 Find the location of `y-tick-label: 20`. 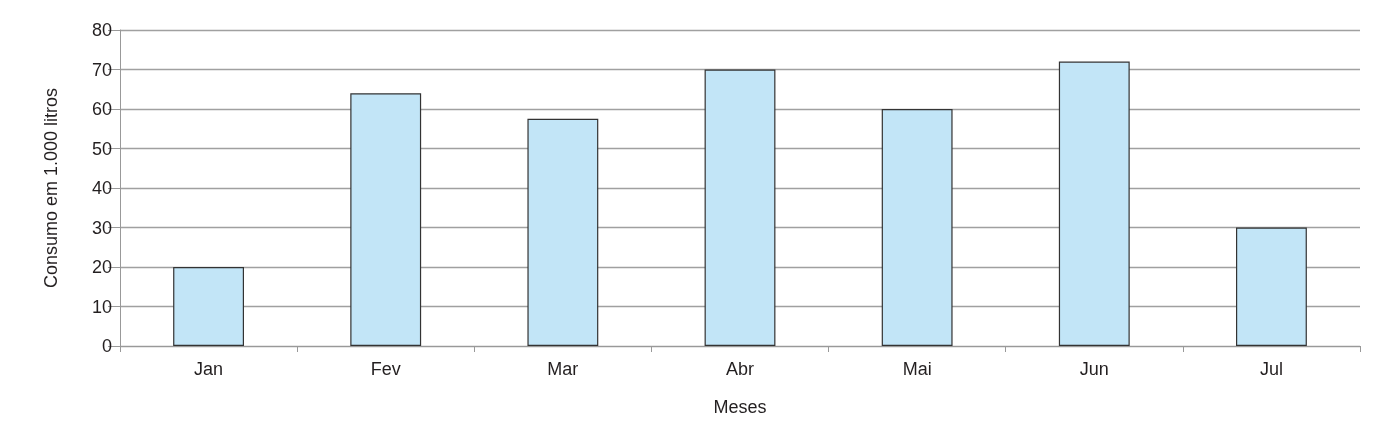

y-tick-label: 20 is located at coordinates (101, 267).